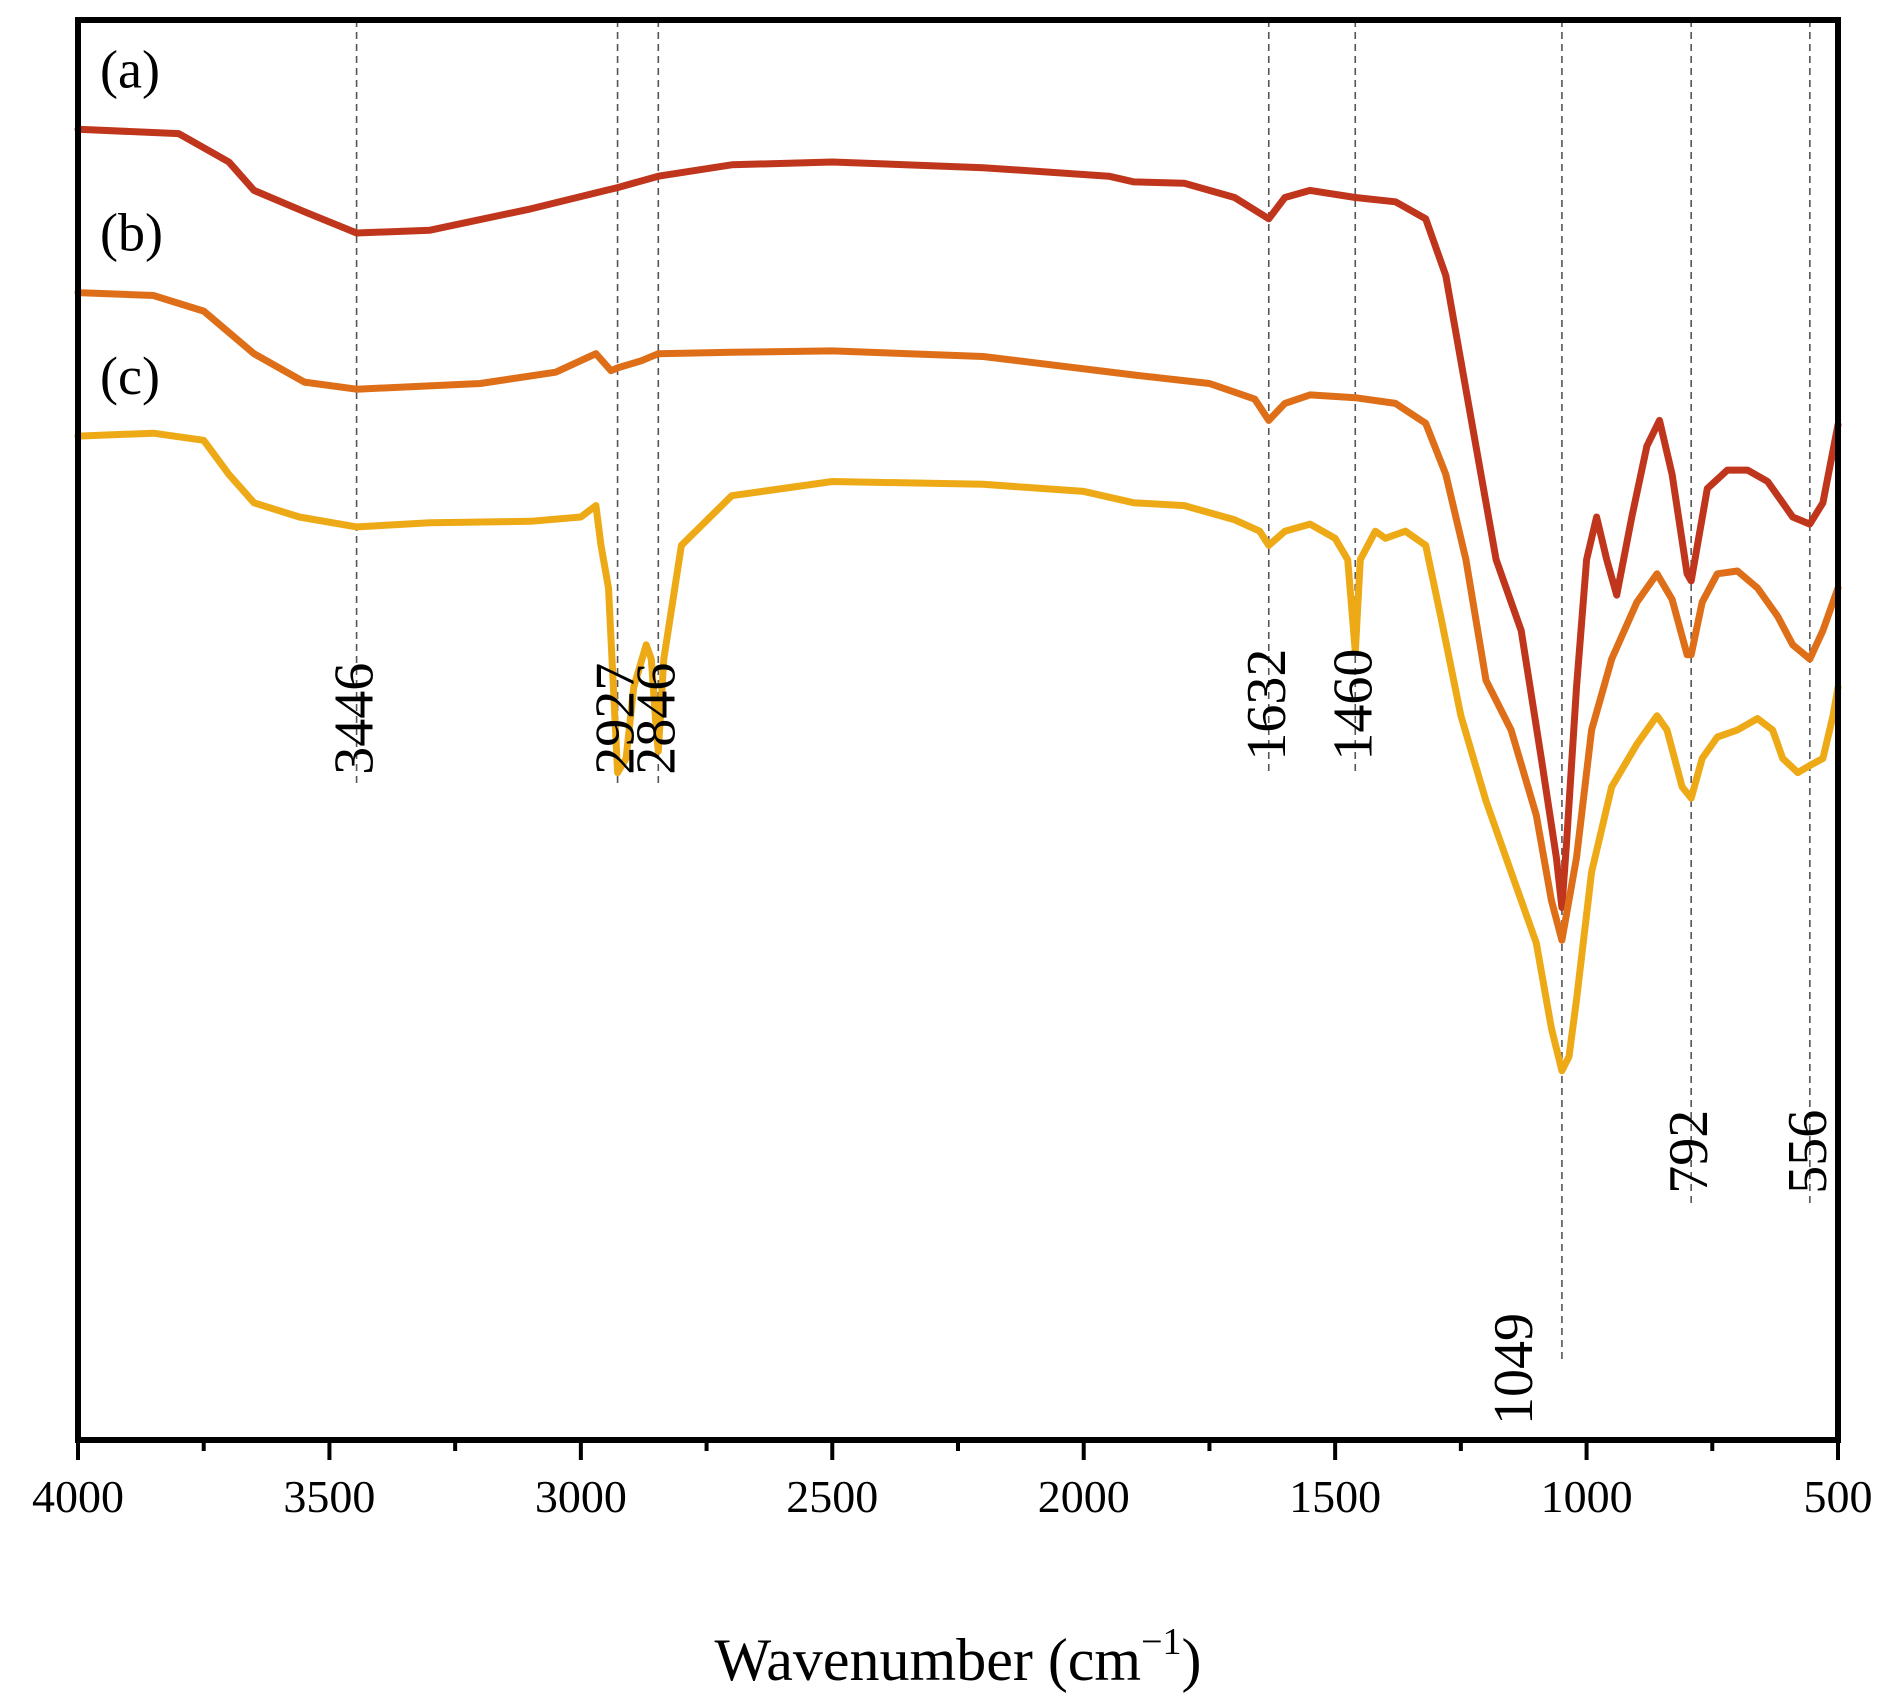 Image resolution: width=1899 pixels, height=1707 pixels. I want to click on series-label-a: (a), so click(130, 69).